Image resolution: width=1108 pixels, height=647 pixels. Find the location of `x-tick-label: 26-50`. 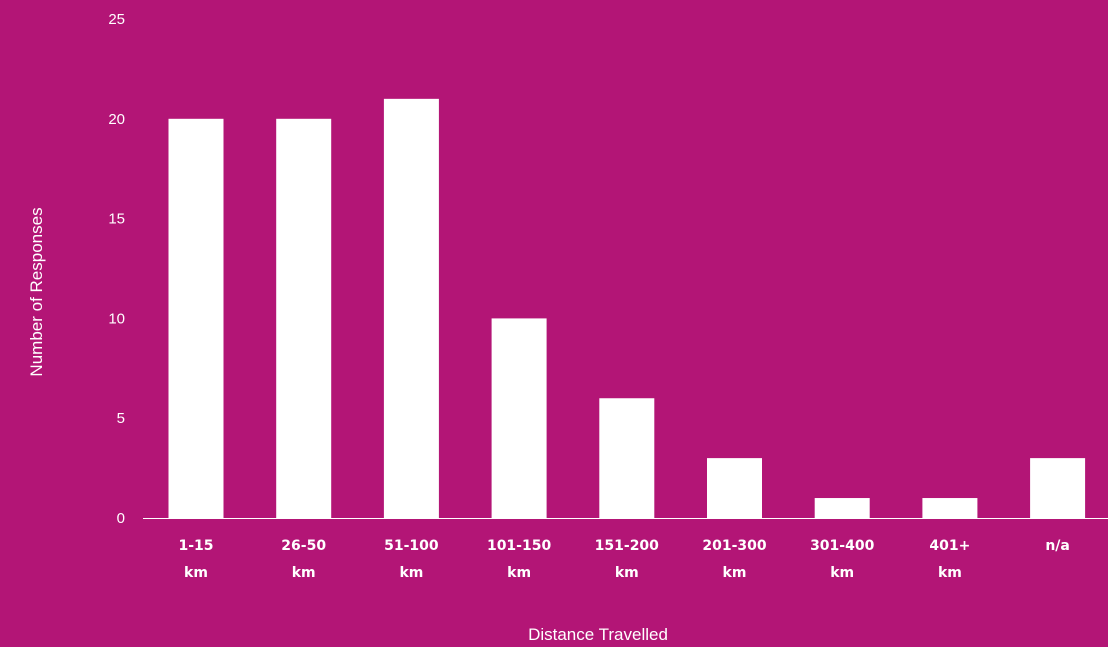

x-tick-label: 26-50 is located at coordinates (303, 546).